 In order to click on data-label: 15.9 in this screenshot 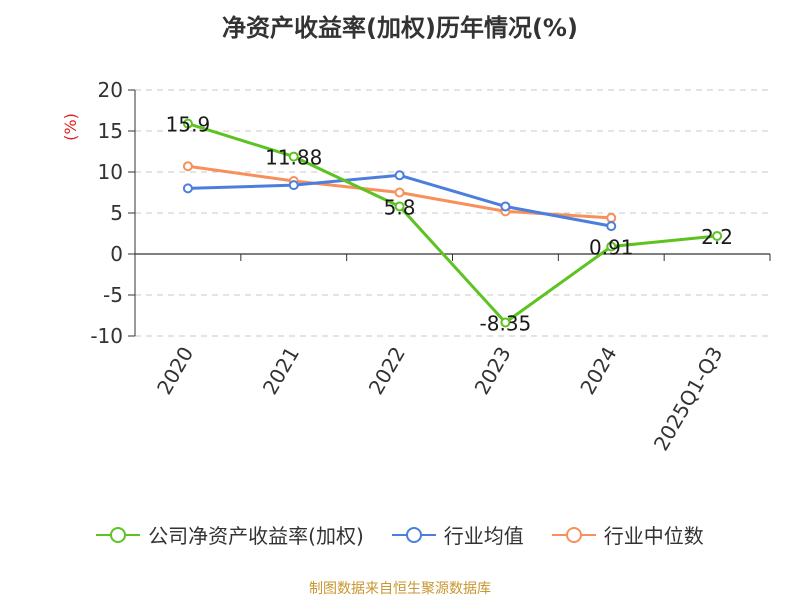, I will do `click(188, 125)`.